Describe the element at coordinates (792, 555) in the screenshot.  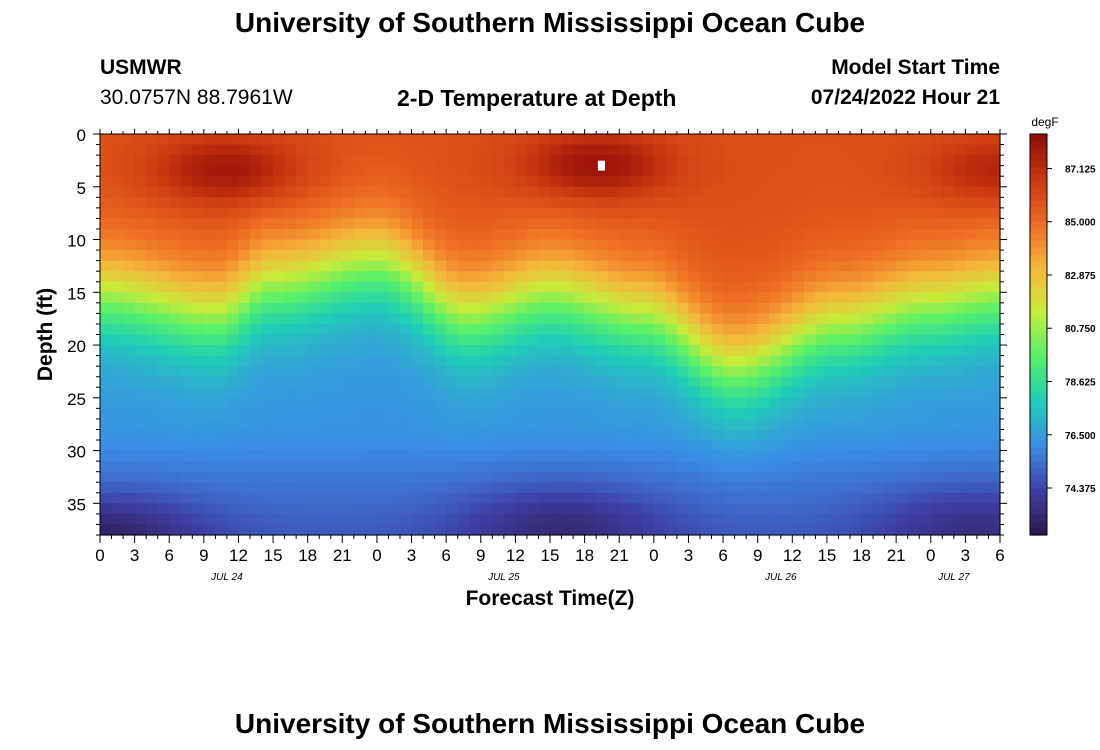
I see `x-tick-label: 12` at that location.